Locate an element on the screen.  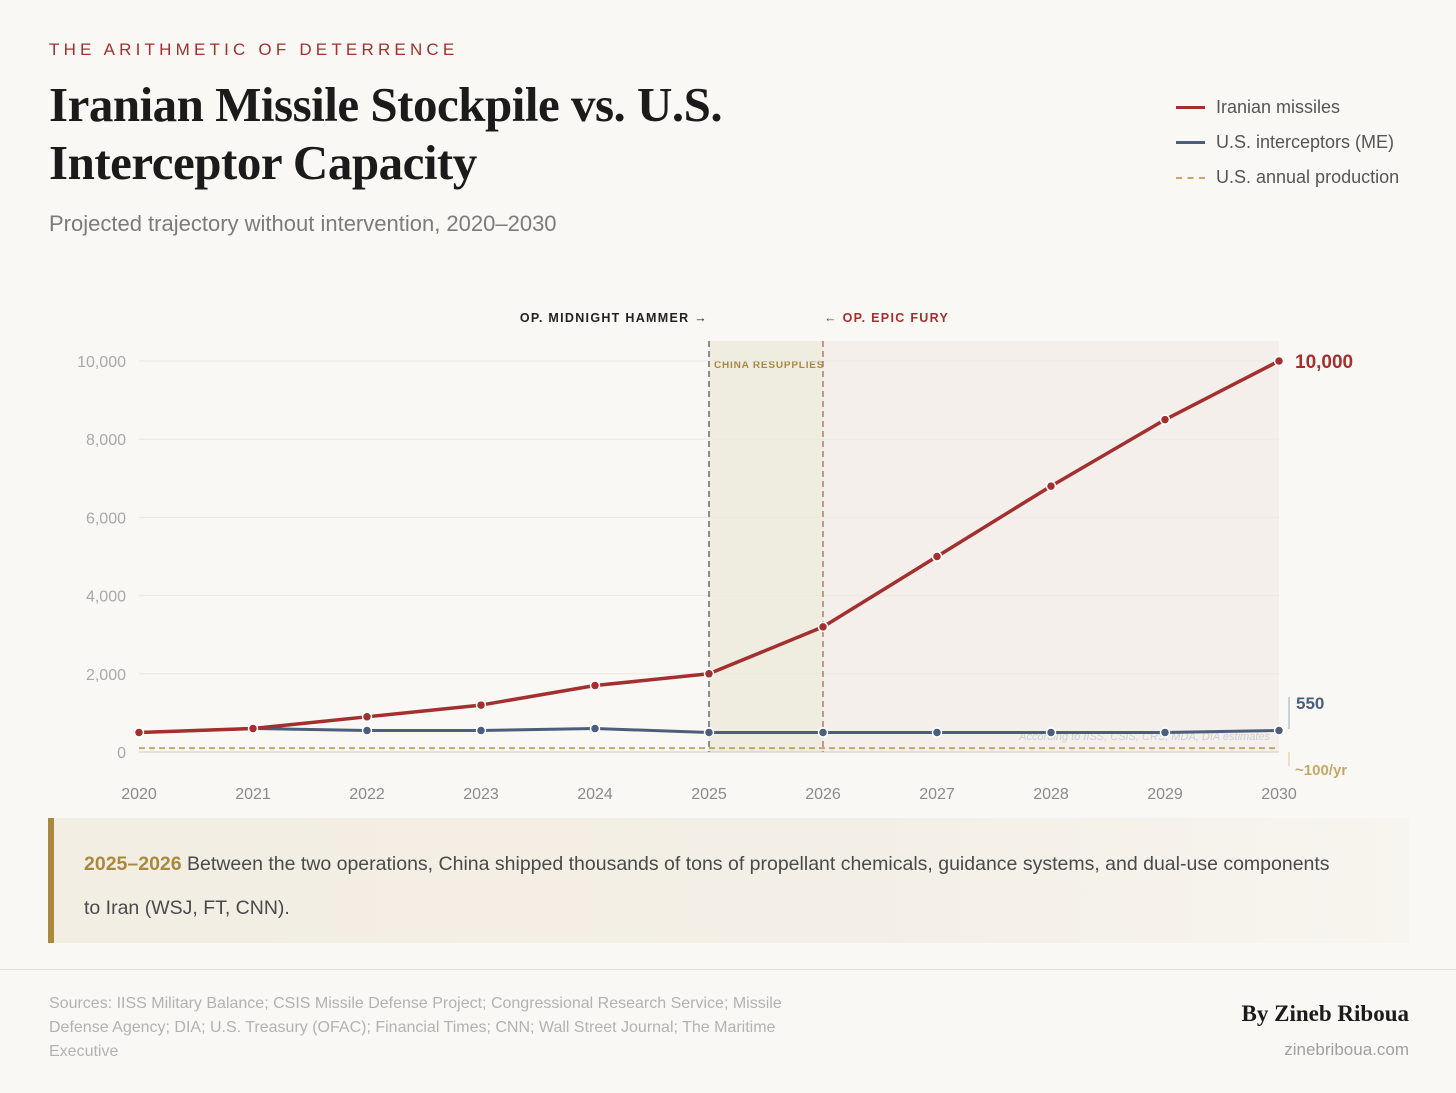
event-label: OP. MIDNIGHT HAMMER → is located at coordinates (614, 318).